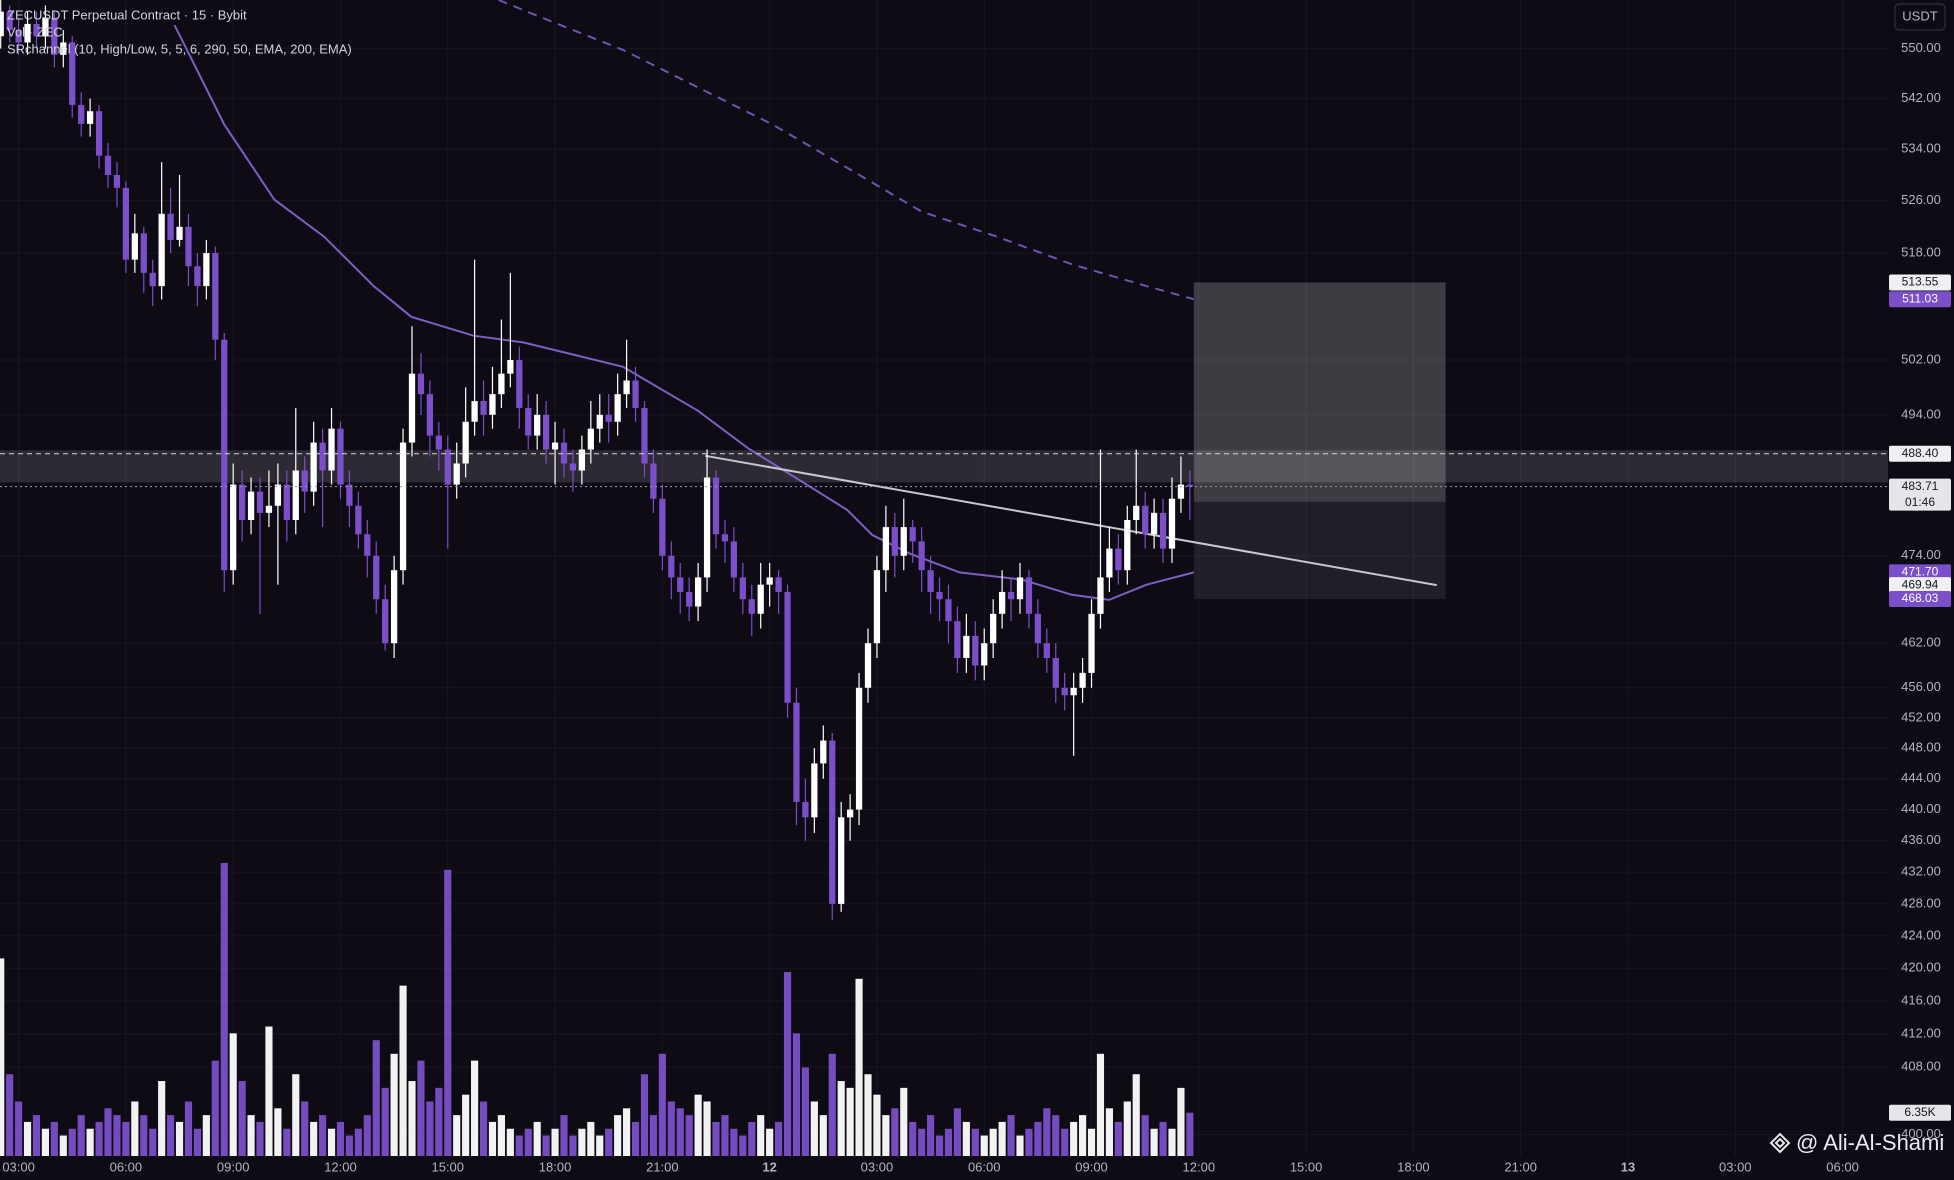 Image resolution: width=1954 pixels, height=1180 pixels. What do you see at coordinates (1921, 358) in the screenshot?
I see `y-tick-label: 502.00` at bounding box center [1921, 358].